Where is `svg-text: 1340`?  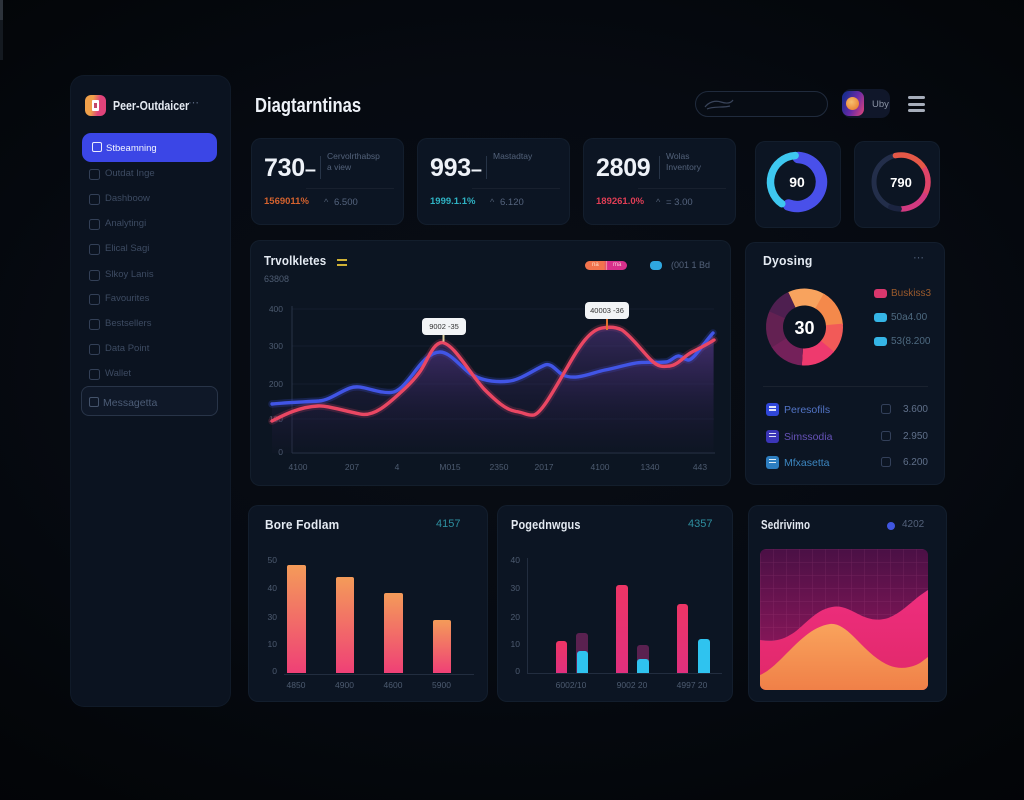 svg-text: 1340 is located at coordinates (650, 467).